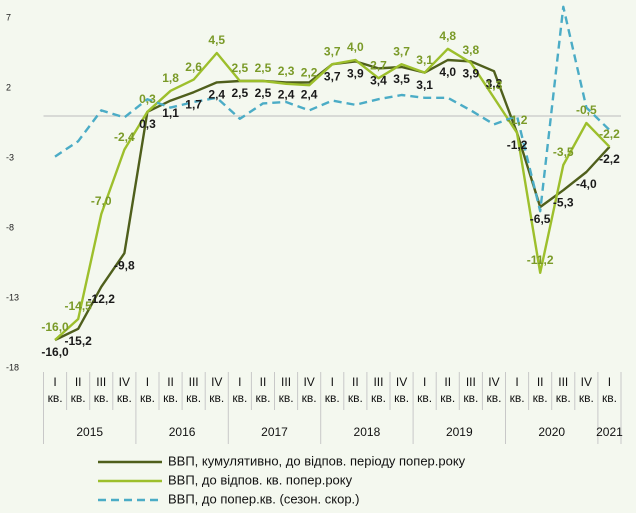  I want to click on year-label: 2017, so click(274, 432).